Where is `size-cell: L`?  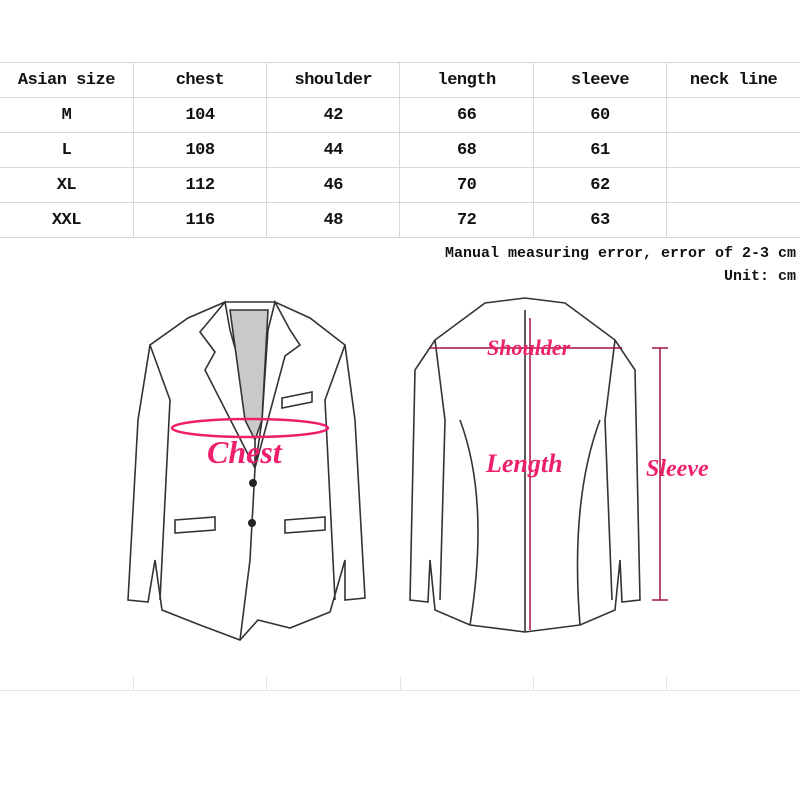
size-cell: L is located at coordinates (67, 150).